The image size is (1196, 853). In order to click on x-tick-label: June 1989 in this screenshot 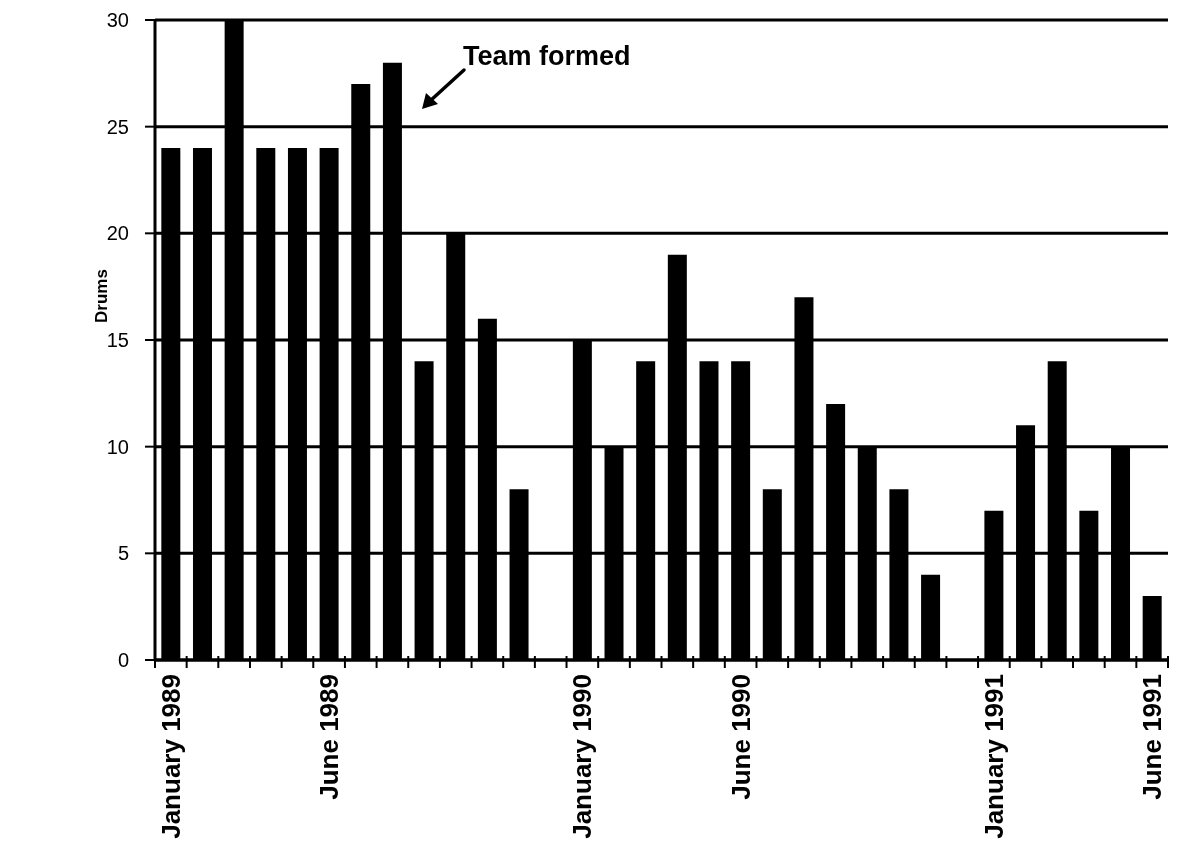, I will do `click(329, 737)`.